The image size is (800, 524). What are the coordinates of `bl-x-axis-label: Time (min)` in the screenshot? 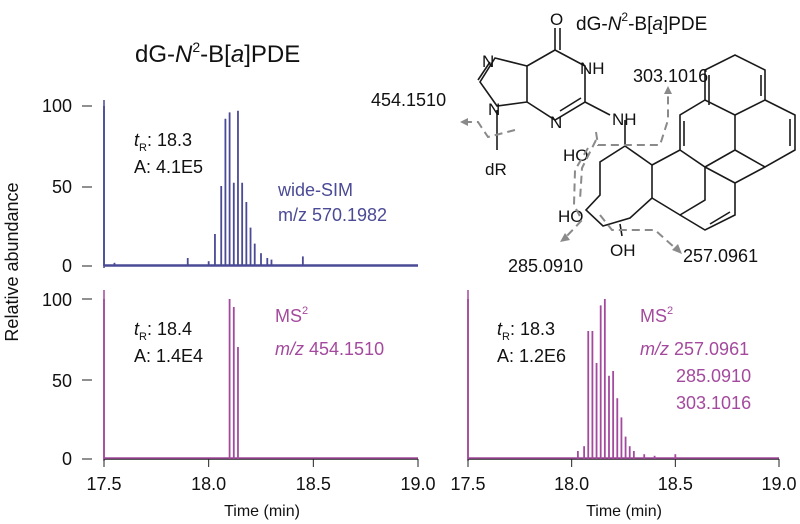 It's located at (262, 511).